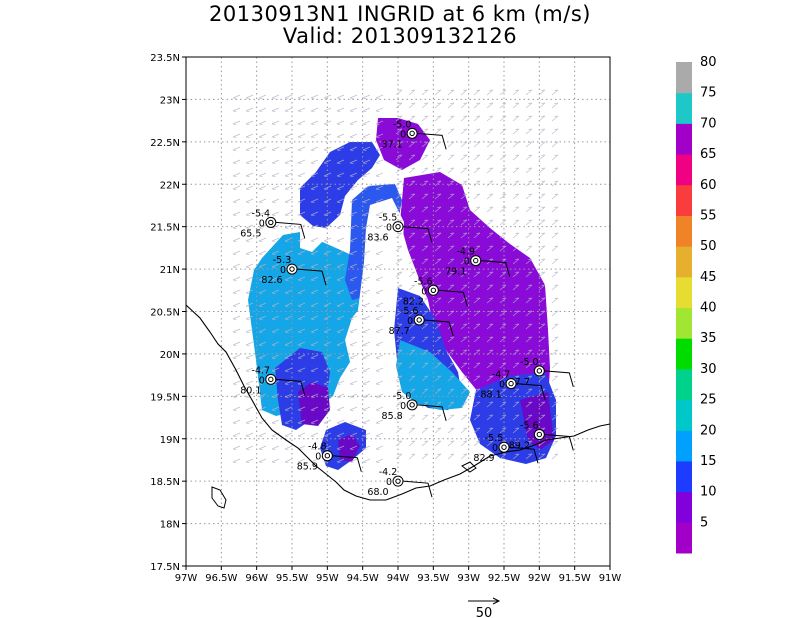  What do you see at coordinates (708, 492) in the screenshot?
I see `colorbar-label: 10` at bounding box center [708, 492].